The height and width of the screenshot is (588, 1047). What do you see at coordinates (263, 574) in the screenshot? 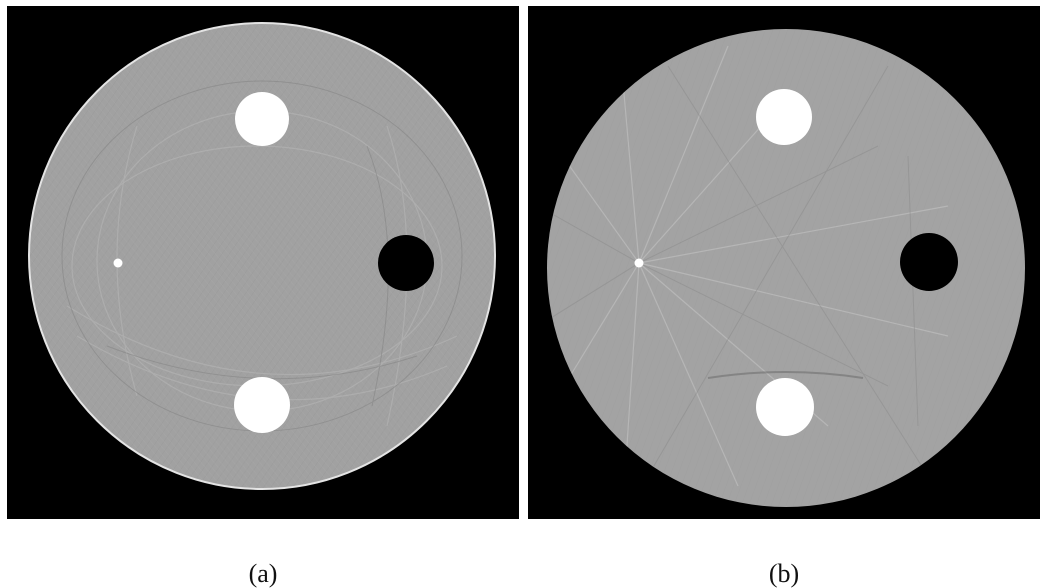
I see `caption-a: (a)` at bounding box center [263, 574].